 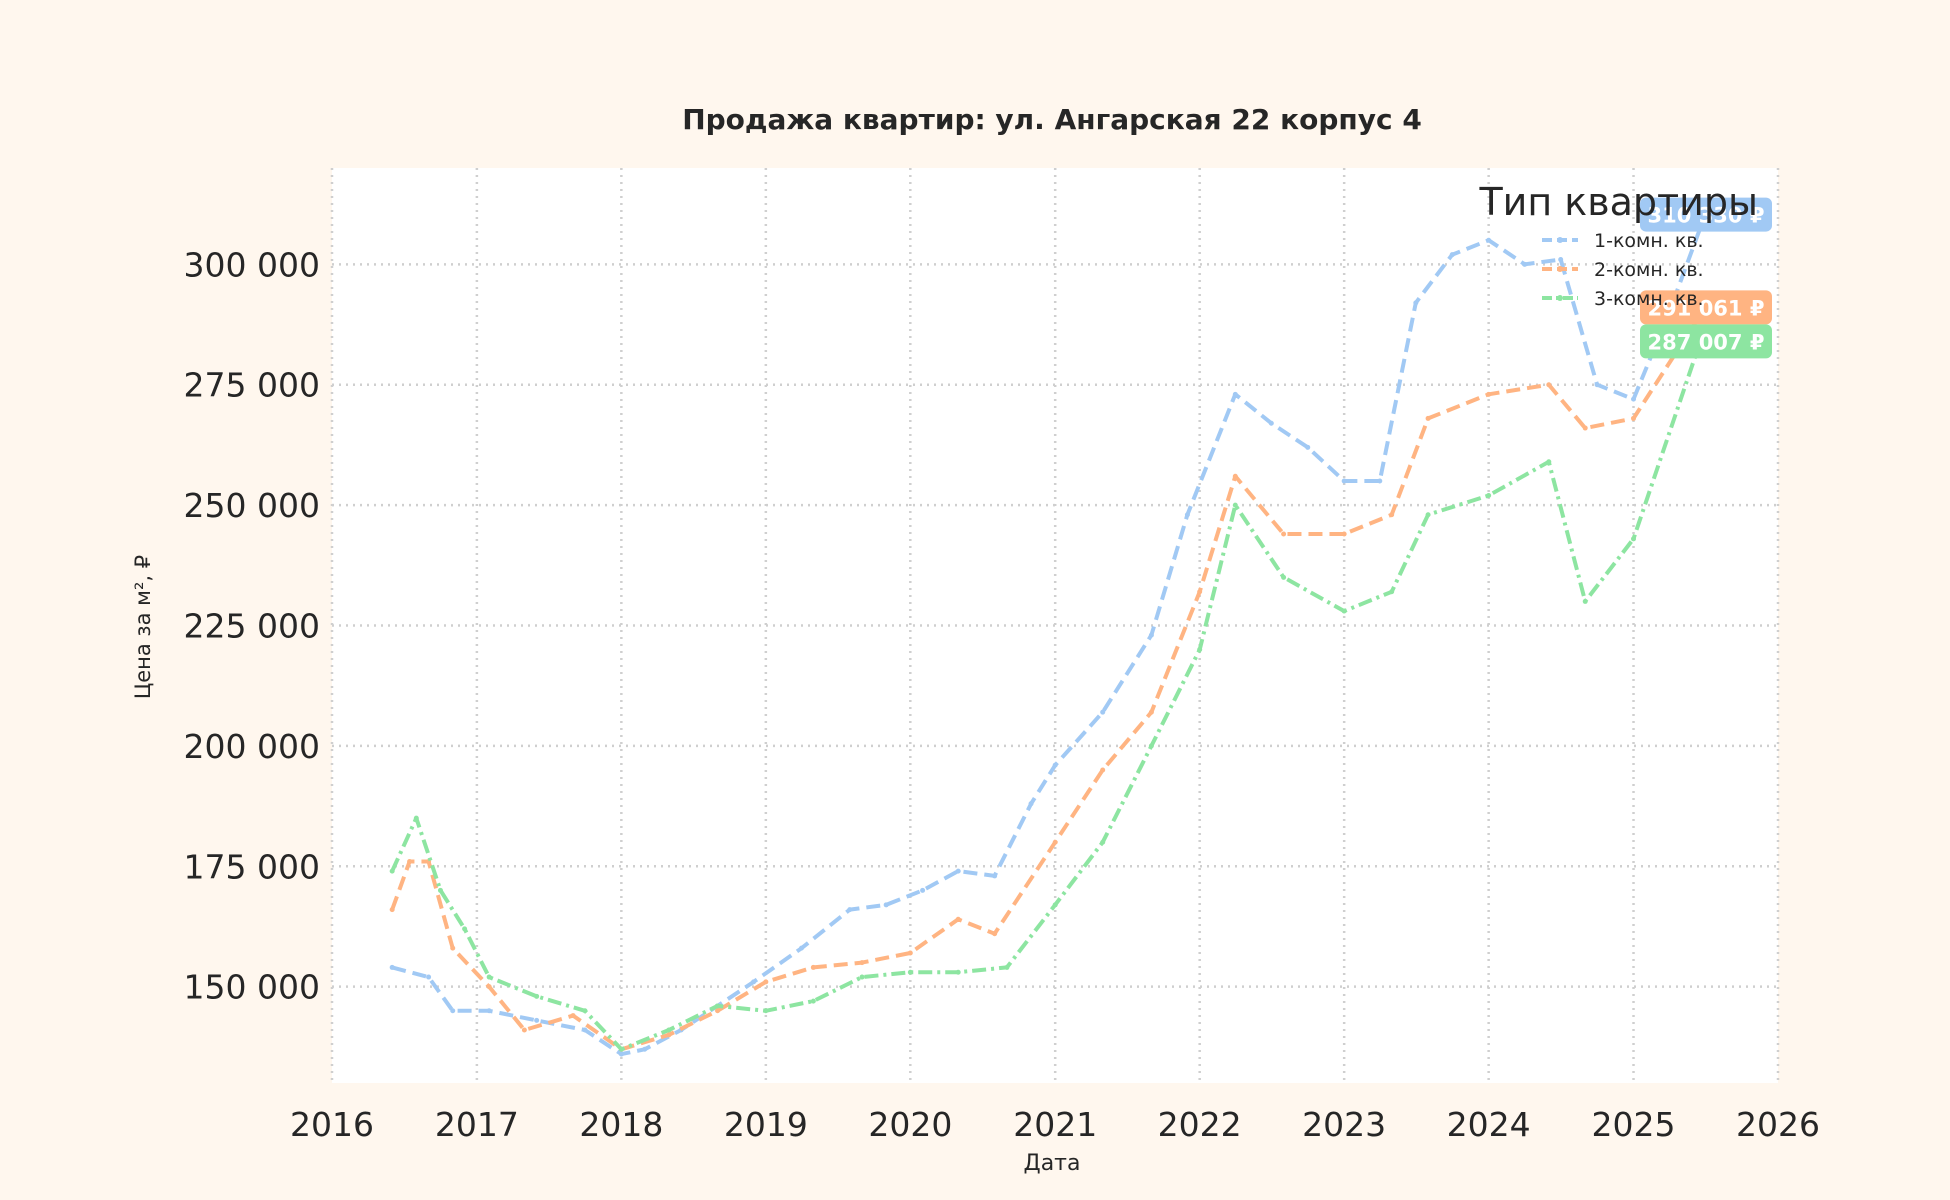 I want to click on y-tick-label: 200 000, so click(x=252, y=746).